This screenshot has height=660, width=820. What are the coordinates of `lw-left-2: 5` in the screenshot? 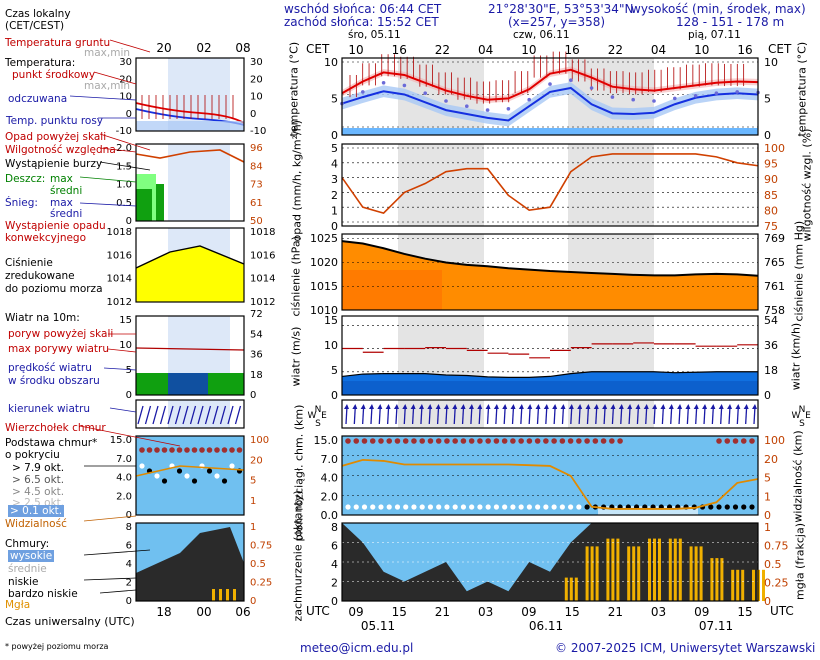 It's located at (129, 370).